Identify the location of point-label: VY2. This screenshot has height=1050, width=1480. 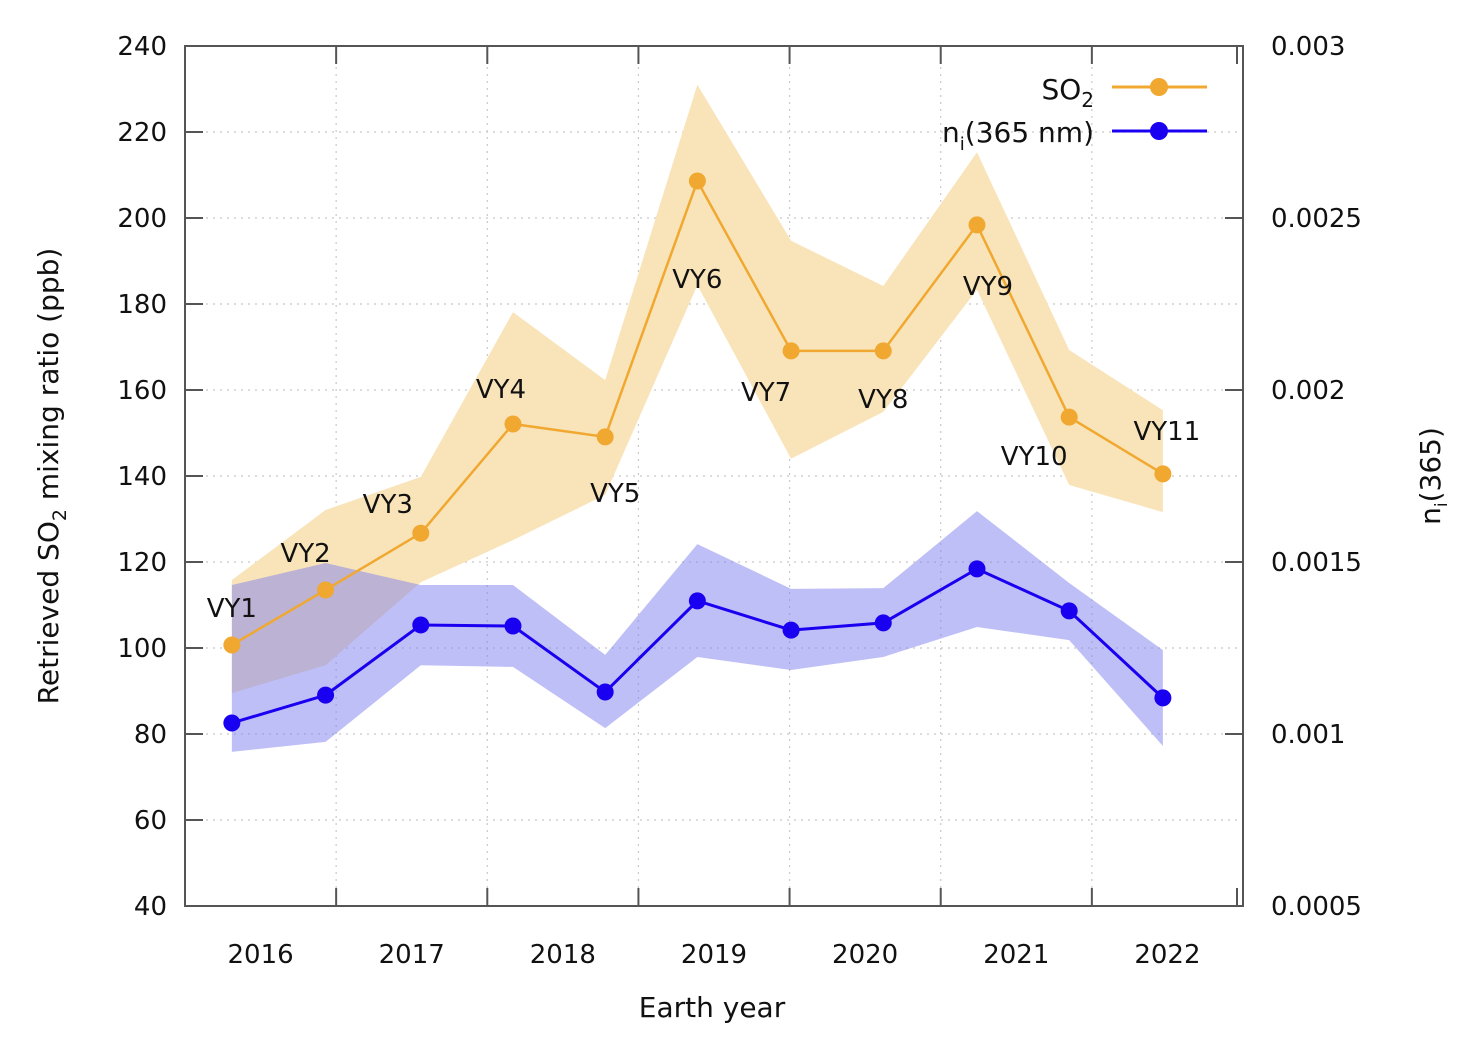
(305, 554).